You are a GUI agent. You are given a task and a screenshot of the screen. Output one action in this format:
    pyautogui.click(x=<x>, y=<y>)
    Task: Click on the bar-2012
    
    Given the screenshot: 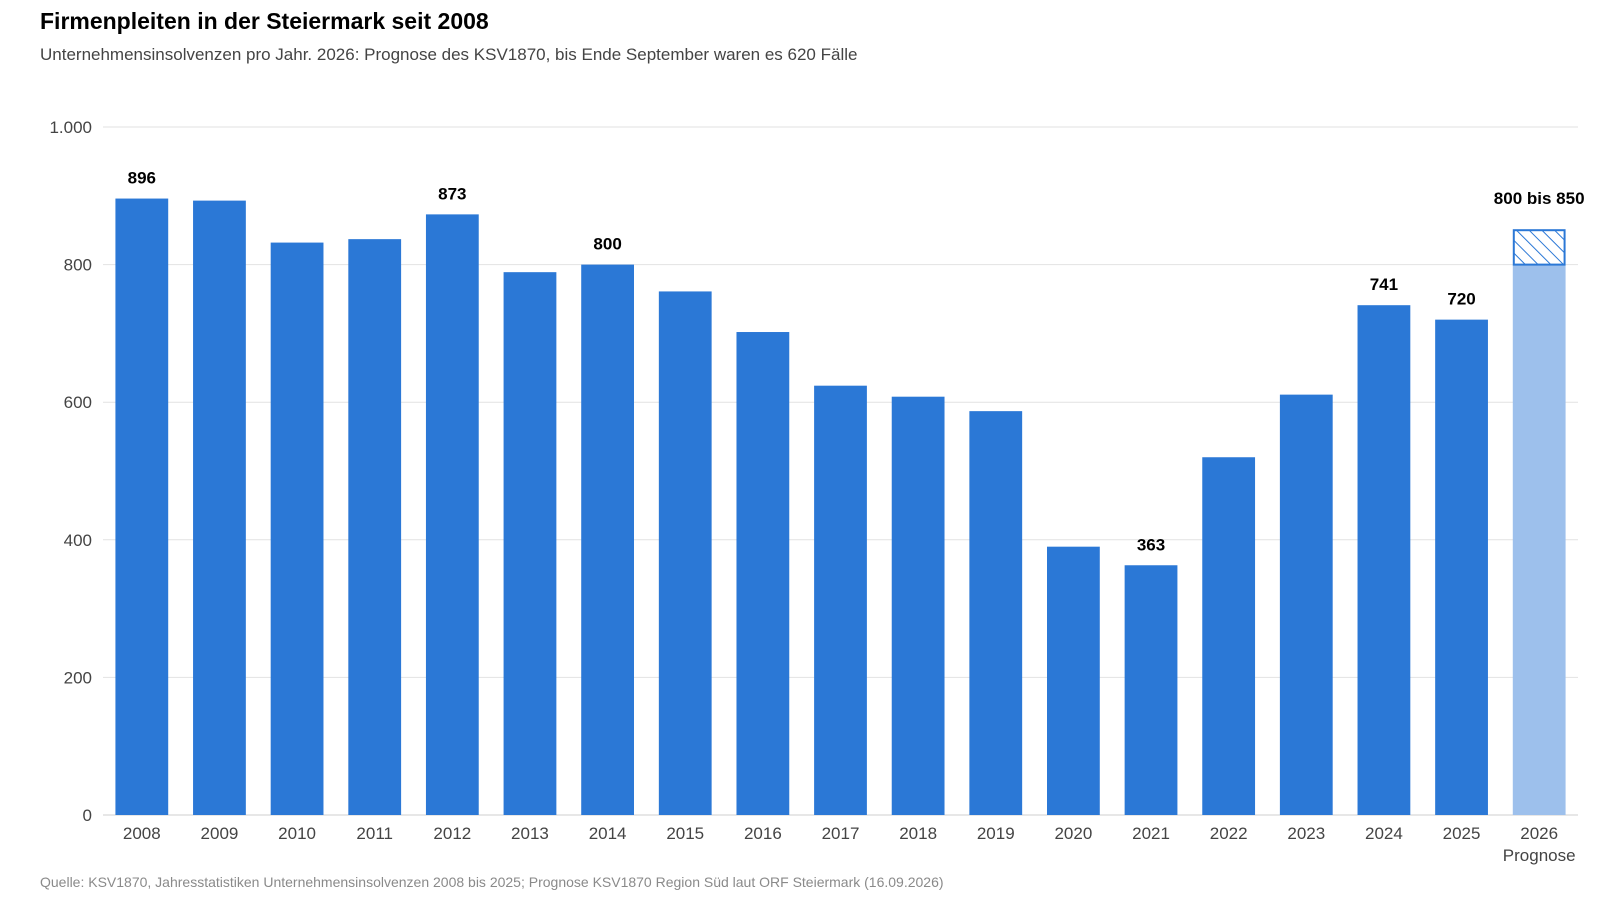 What is the action you would take?
    pyautogui.click(x=452, y=515)
    